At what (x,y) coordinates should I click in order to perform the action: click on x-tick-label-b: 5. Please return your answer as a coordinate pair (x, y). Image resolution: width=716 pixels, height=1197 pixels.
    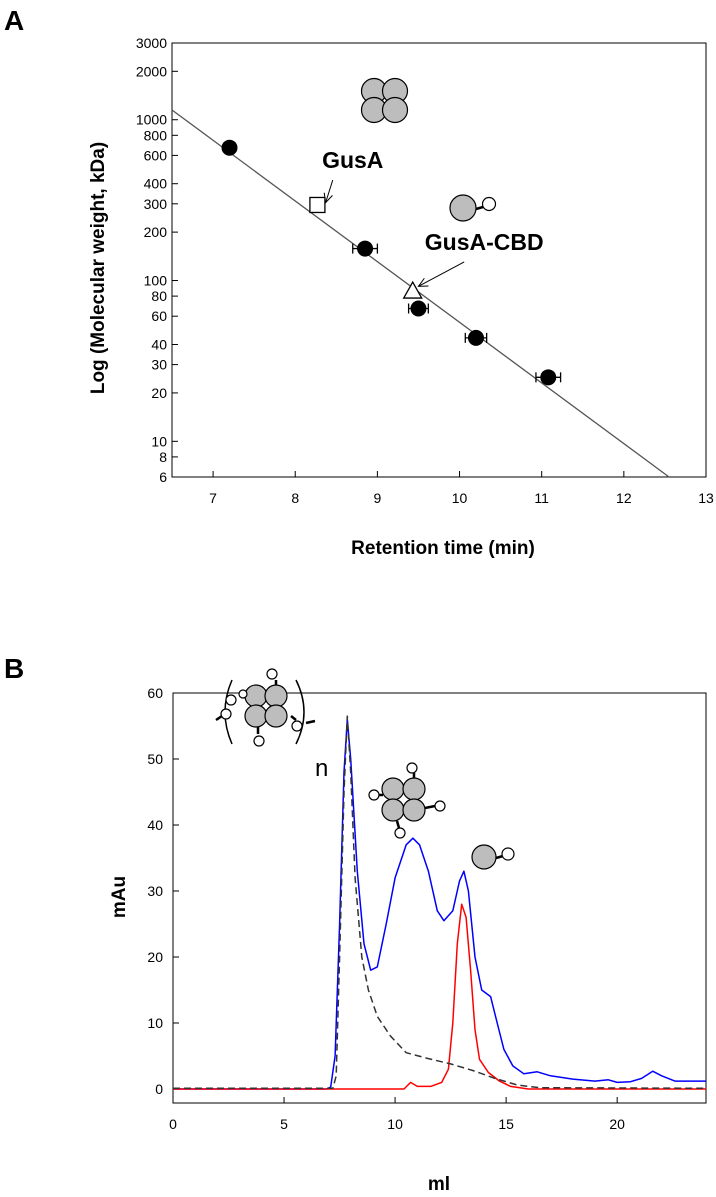
    Looking at the image, I should click on (284, 1124).